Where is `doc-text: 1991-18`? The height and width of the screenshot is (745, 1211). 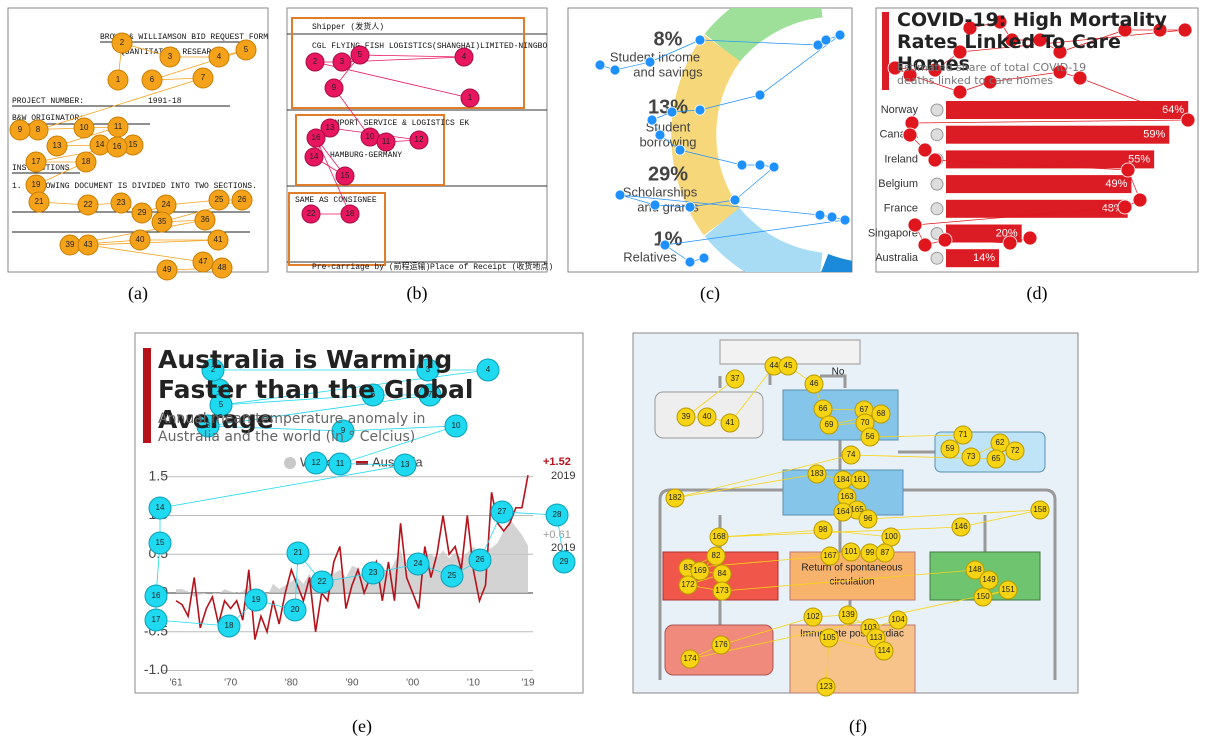 doc-text: 1991-18 is located at coordinates (165, 101).